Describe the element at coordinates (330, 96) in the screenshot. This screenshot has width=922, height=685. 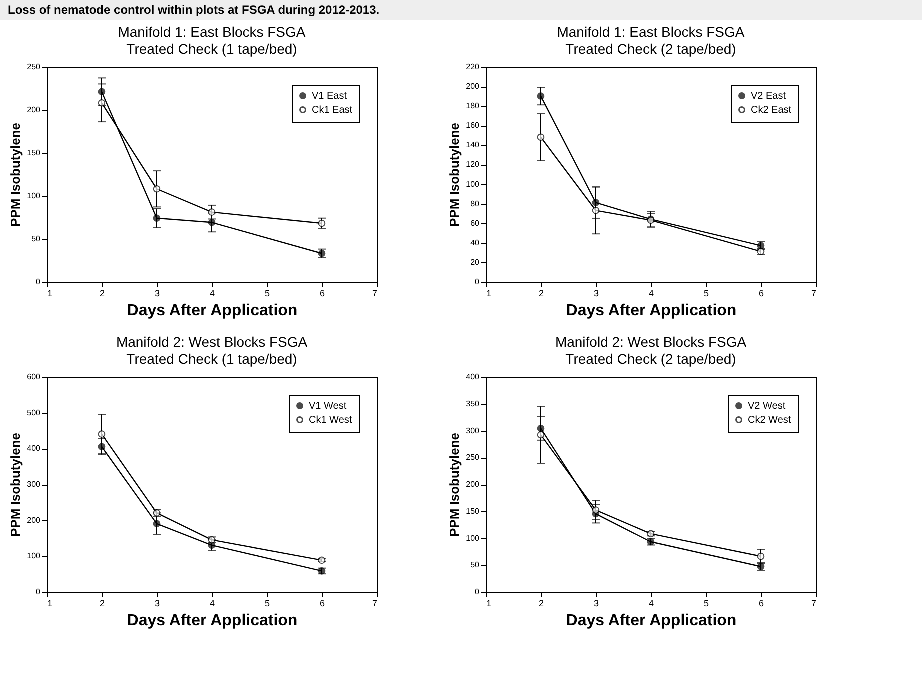
I see `legend-label: V1 East` at that location.